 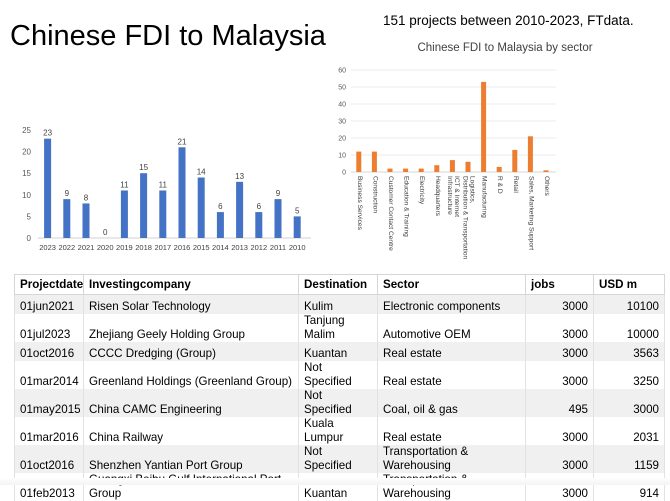 What do you see at coordinates (239, 247) in the screenshot?
I see `year-x-tick-label: 2013` at bounding box center [239, 247].